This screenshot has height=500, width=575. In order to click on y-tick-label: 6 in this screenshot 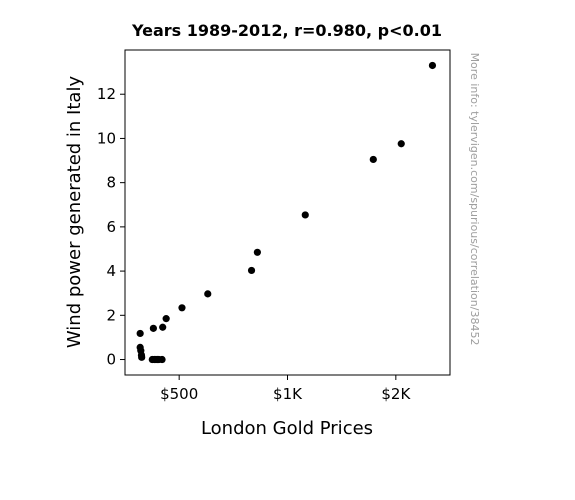, I will do `click(111, 227)`.